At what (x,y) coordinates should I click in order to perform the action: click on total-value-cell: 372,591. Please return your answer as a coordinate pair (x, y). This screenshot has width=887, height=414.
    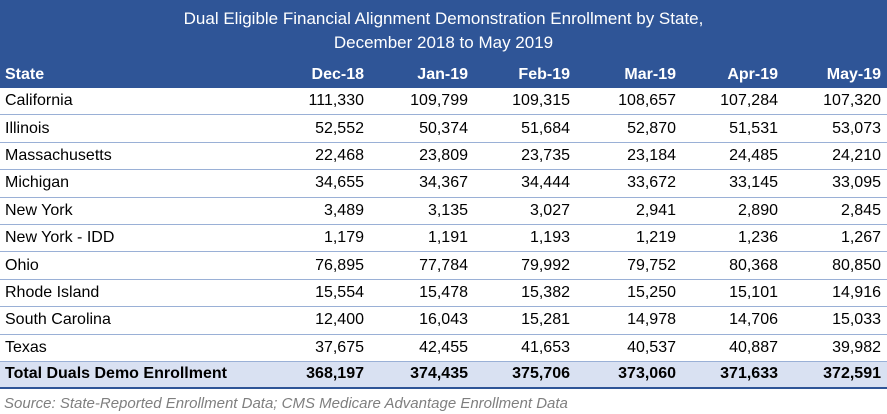
    Looking at the image, I should click on (835, 374).